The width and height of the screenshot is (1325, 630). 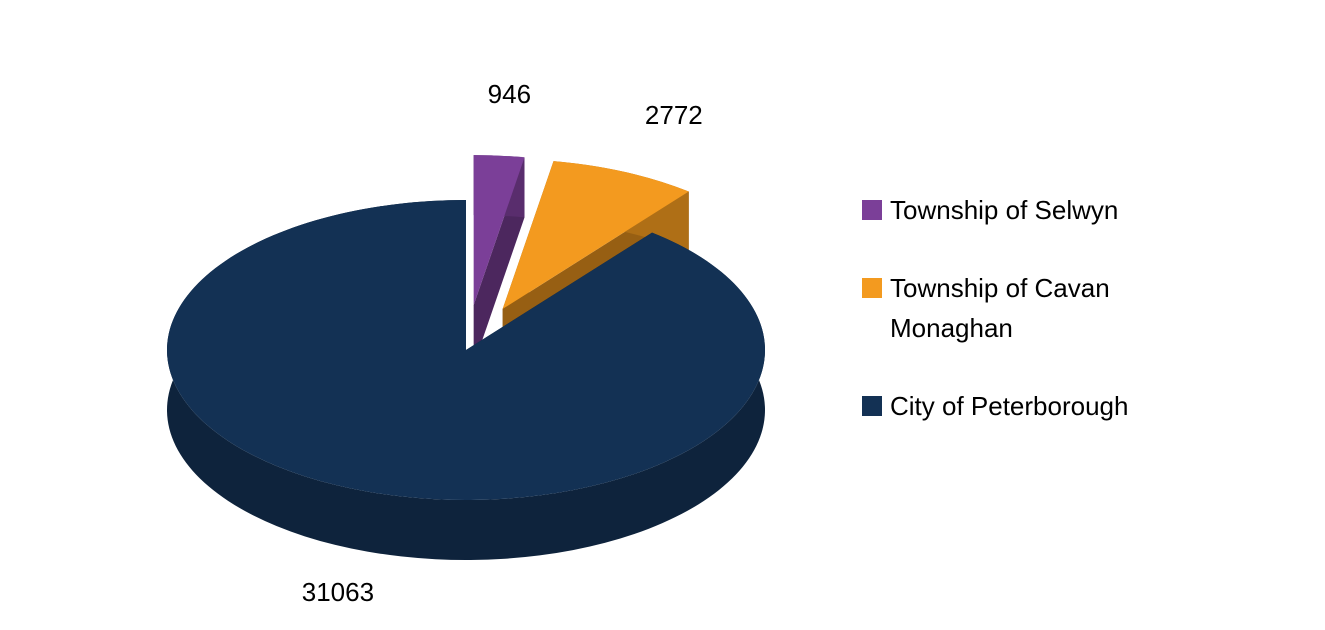 What do you see at coordinates (674, 115) in the screenshot?
I see `data-label: 2772` at bounding box center [674, 115].